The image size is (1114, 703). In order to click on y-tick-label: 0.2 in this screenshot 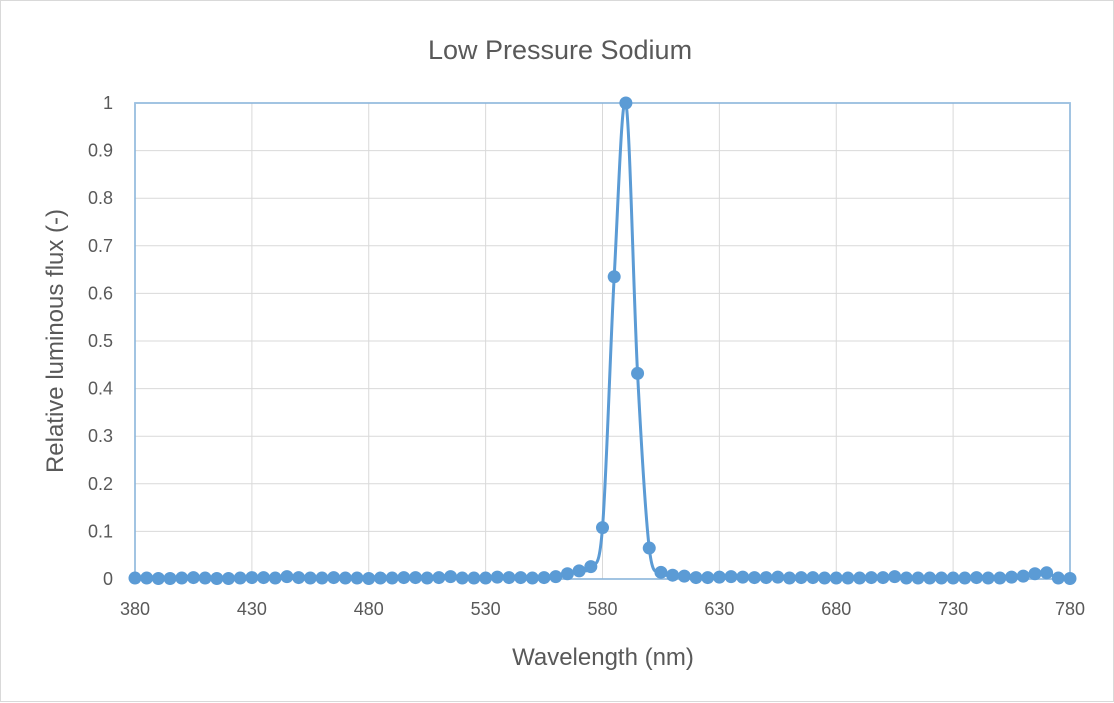, I will do `click(100, 484)`.